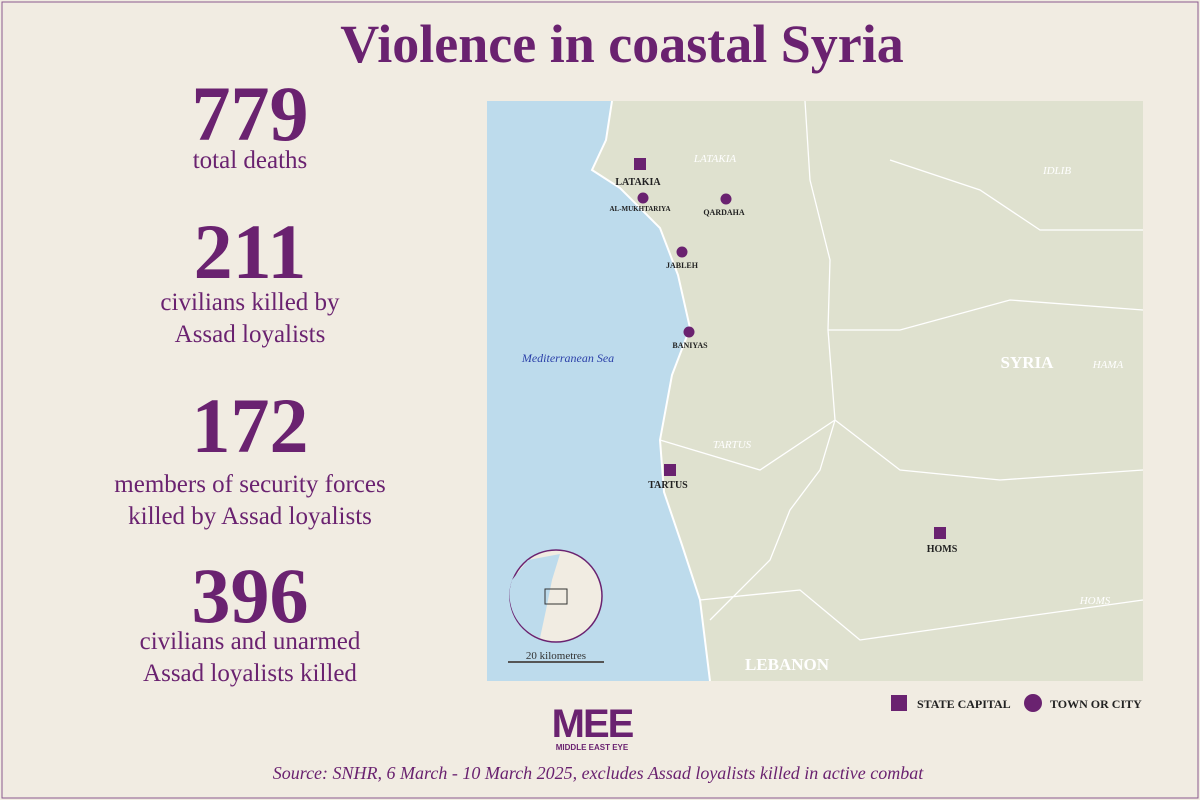 The image size is (1200, 800). I want to click on region-label: HOMS, so click(1095, 601).